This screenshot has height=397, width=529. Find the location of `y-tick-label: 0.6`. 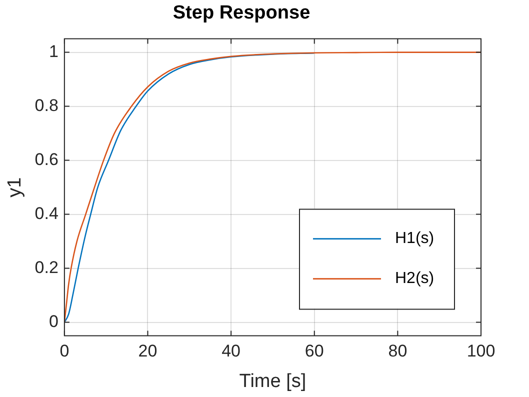

y-tick-label: 0.6 is located at coordinates (46, 159).